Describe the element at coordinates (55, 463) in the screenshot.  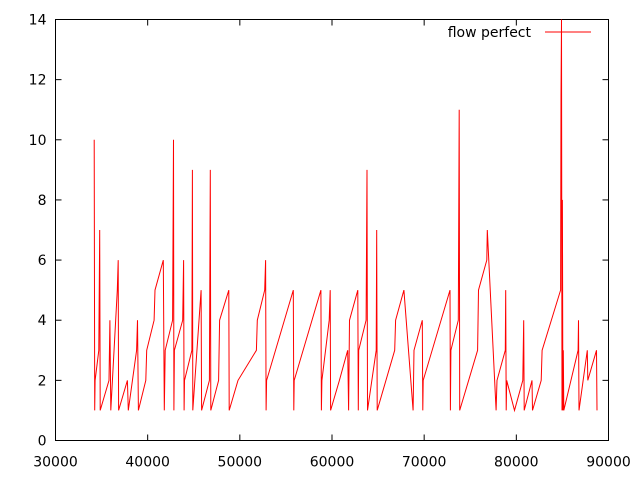
I see `x-tick-label: 30000` at that location.